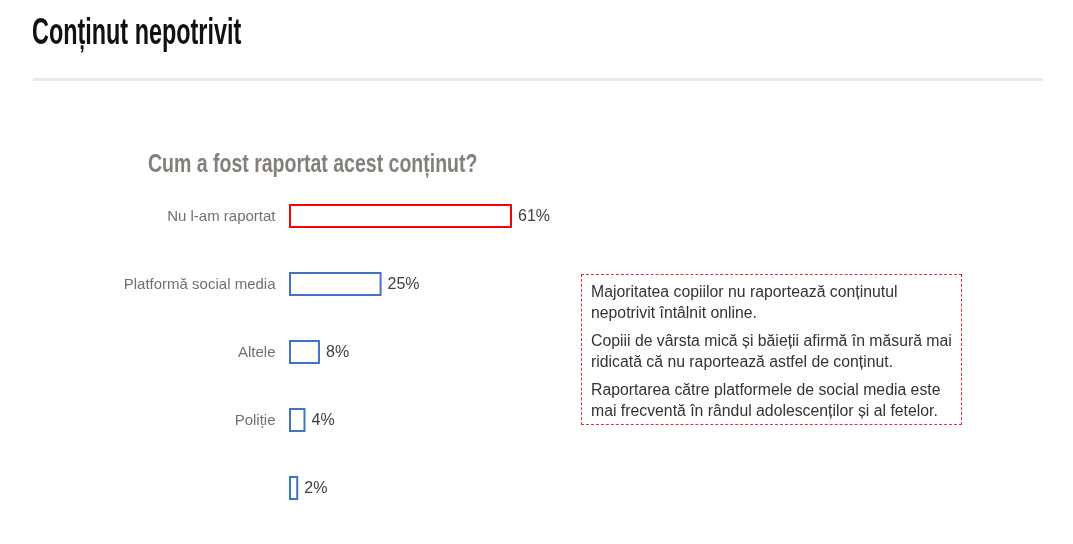 The width and height of the screenshot is (1073, 544). I want to click on chart-subtitle: Cum a fost raportat acest conținut?, so click(313, 163).